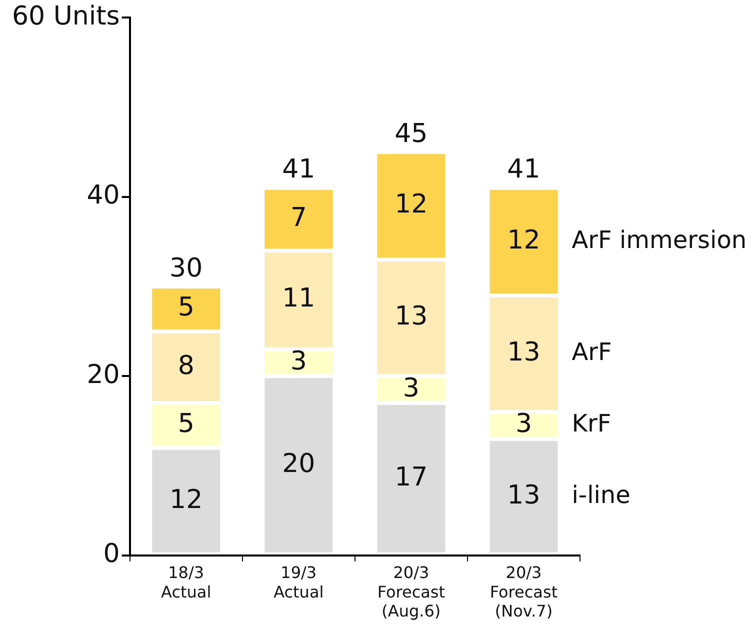 This screenshot has height=629, width=755. Describe the element at coordinates (601, 494) in the screenshot. I see `series-label: i-line` at that location.